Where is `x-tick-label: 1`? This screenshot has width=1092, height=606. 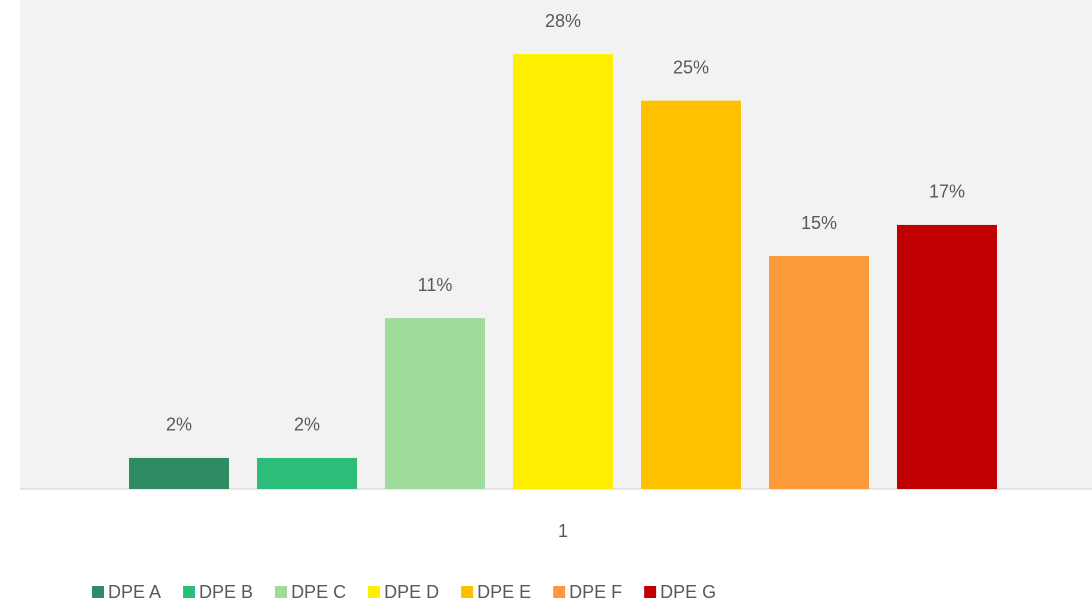 x-tick-label: 1 is located at coordinates (563, 531).